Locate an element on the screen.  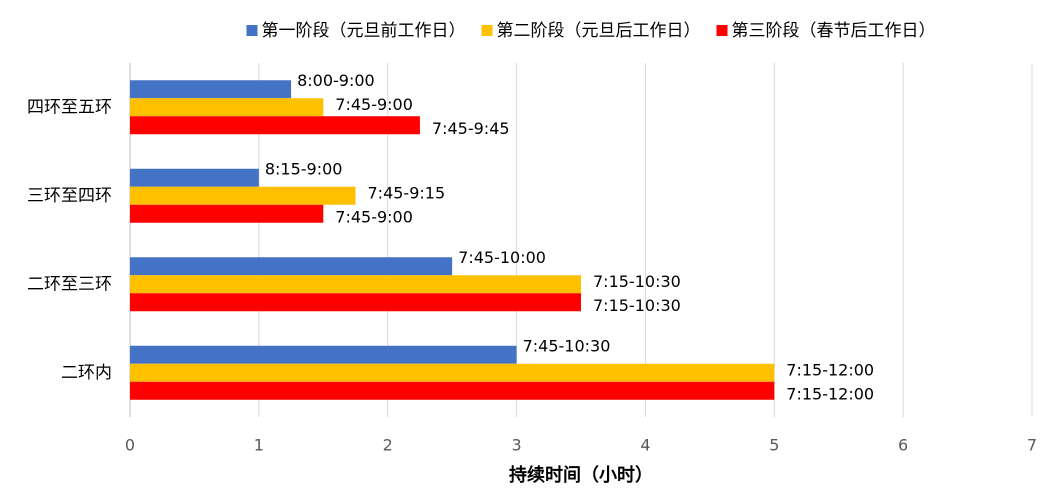
x-tick-label: 4 is located at coordinates (645, 445).